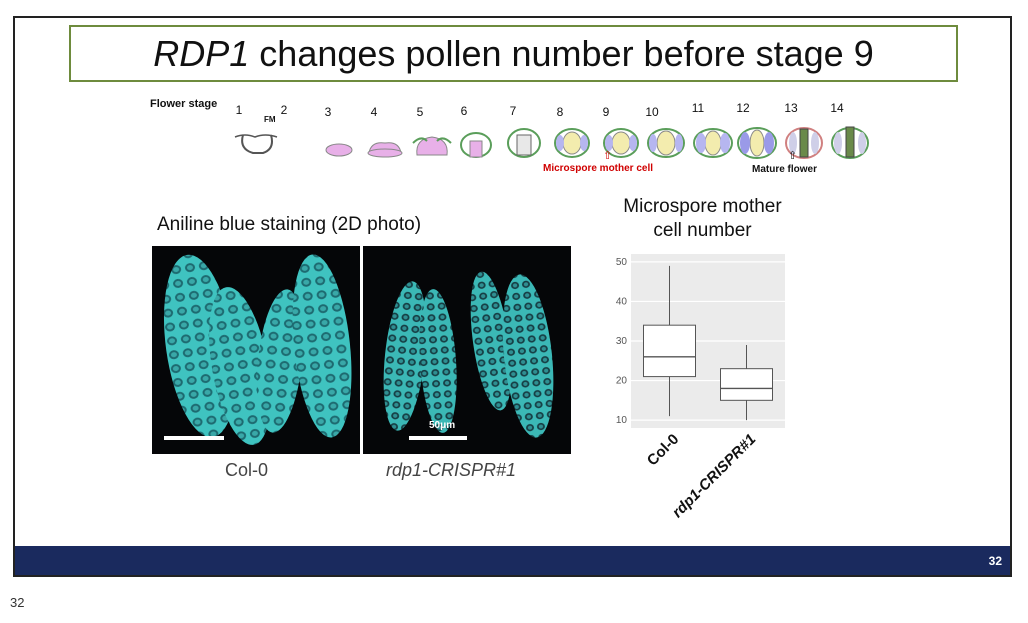 The height and width of the screenshot is (623, 1028). I want to click on mature-flower-note: Mature flower, so click(785, 169).